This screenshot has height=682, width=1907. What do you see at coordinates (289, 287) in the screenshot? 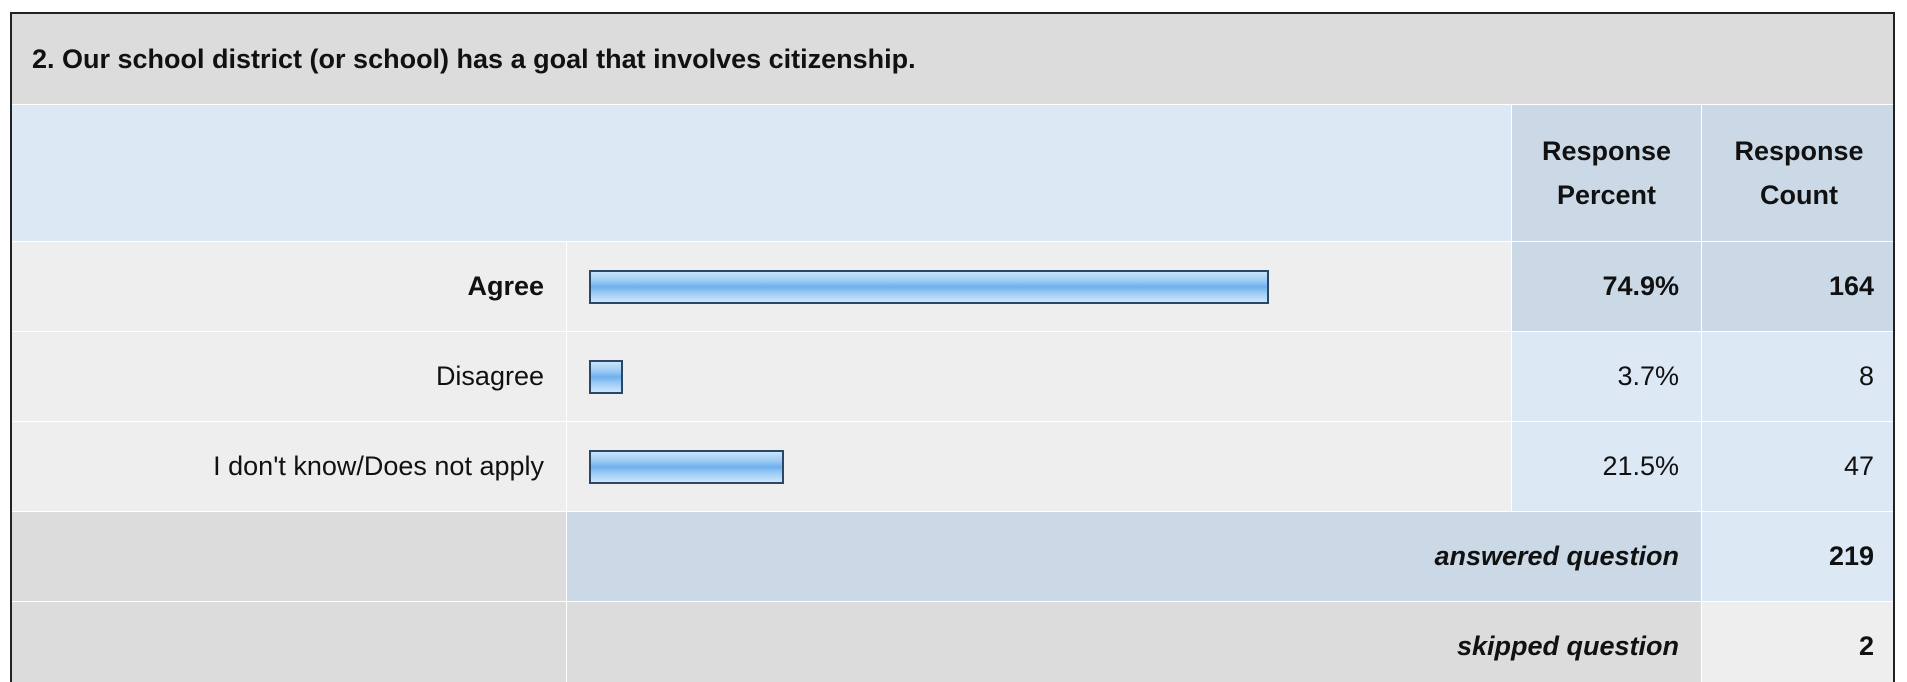
I see `answer-label: Agree` at bounding box center [289, 287].